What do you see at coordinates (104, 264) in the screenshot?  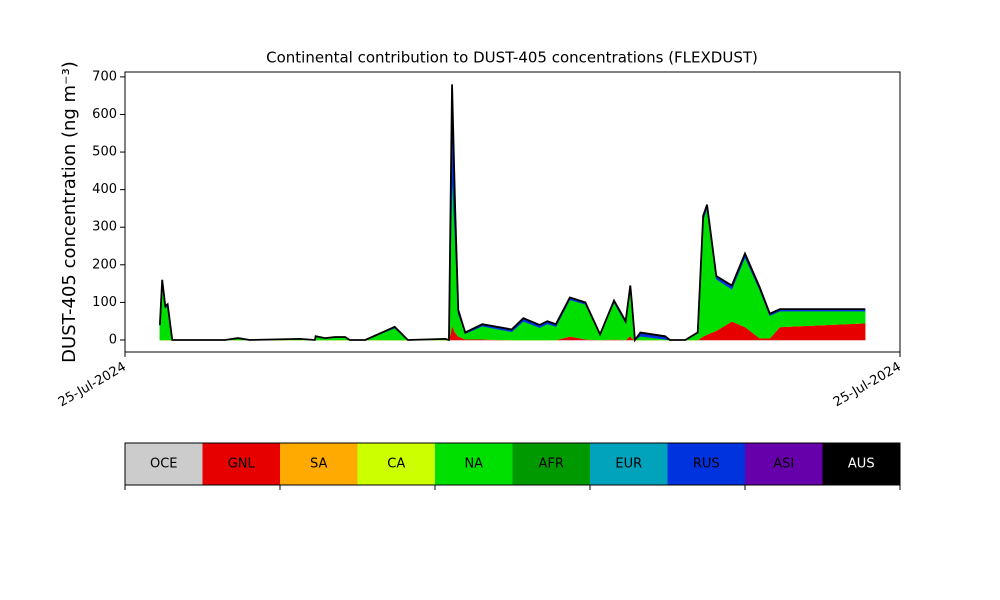 I see `y-tick-label: 200` at bounding box center [104, 264].